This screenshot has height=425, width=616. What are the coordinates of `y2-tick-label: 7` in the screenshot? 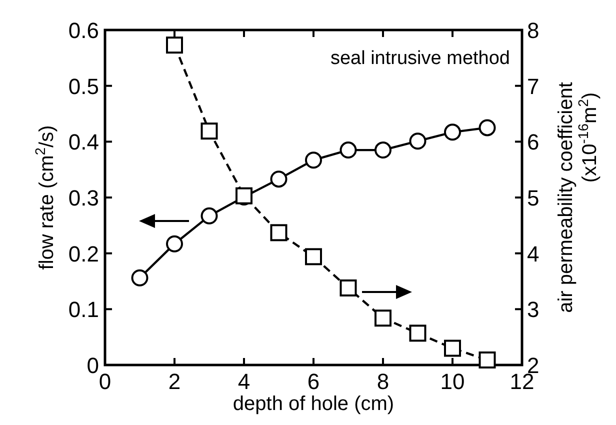 It's located at (533, 86).